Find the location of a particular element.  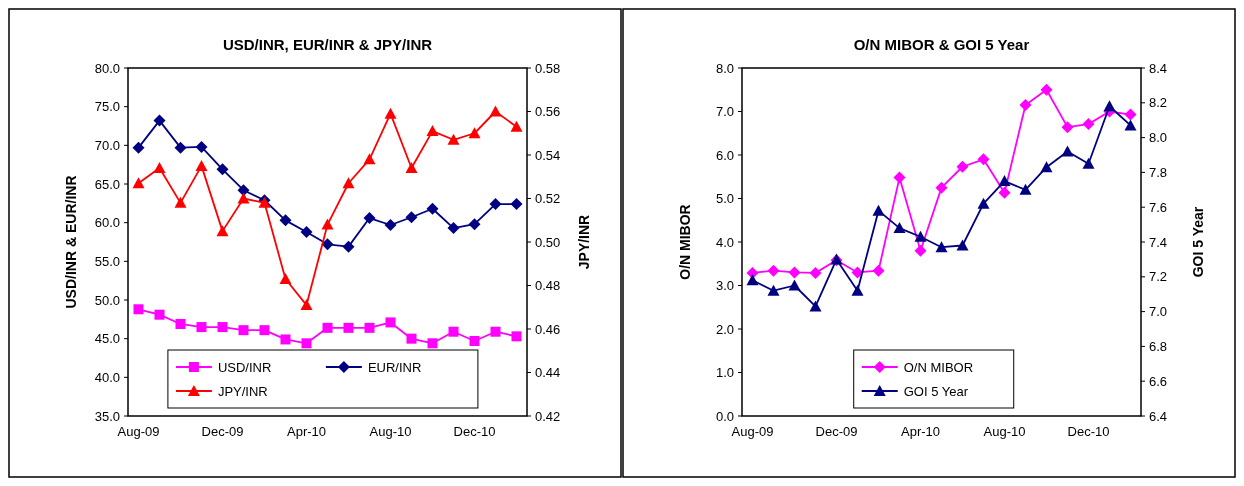

y-tick-label: 70.0 is located at coordinates (107, 145).